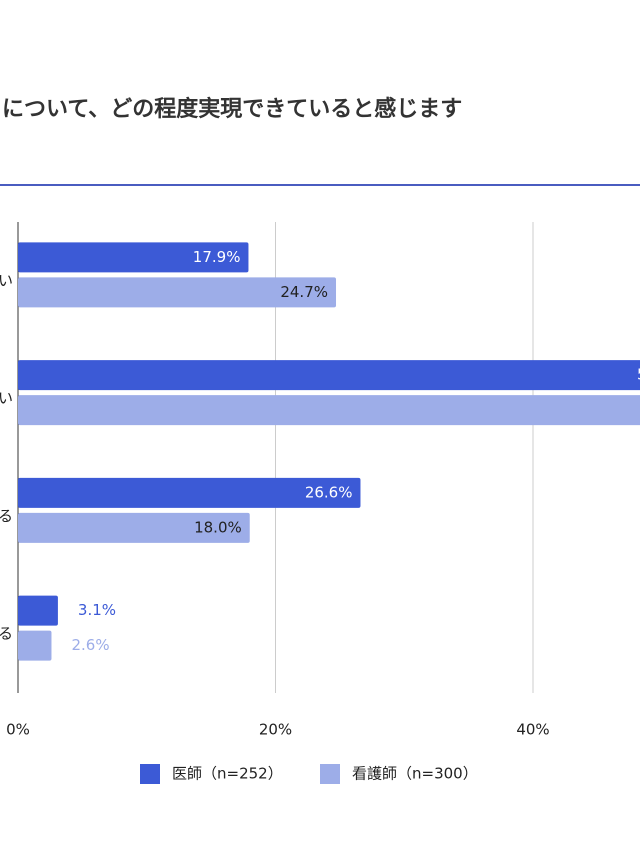 The image size is (640, 853). What do you see at coordinates (232, 109) in the screenshot?
I see `chart-title: について、どの程度実現できていると感じます` at bounding box center [232, 109].